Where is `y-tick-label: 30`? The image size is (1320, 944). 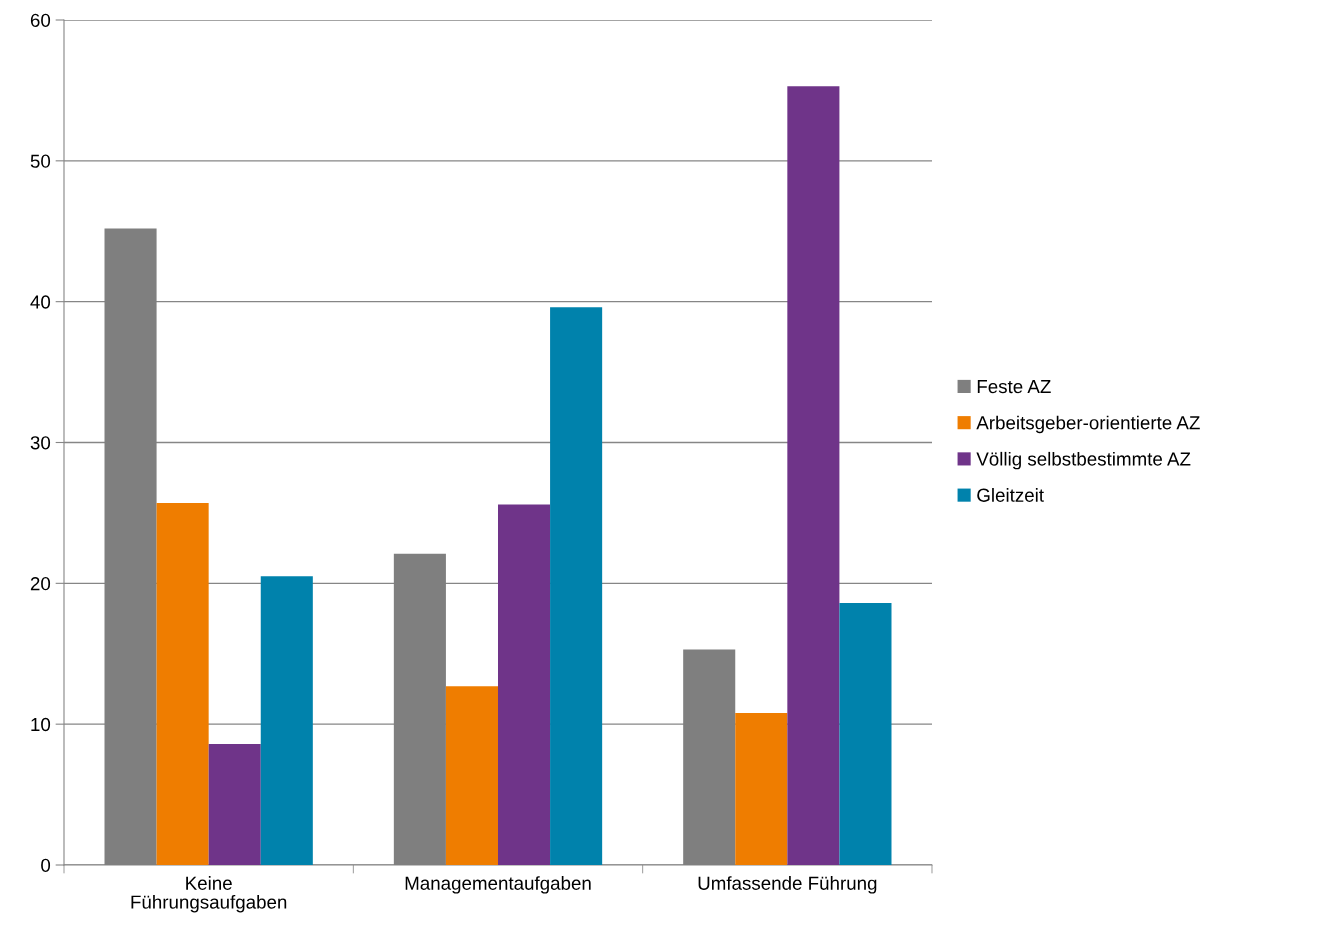 y-tick-label: 30 is located at coordinates (40, 443).